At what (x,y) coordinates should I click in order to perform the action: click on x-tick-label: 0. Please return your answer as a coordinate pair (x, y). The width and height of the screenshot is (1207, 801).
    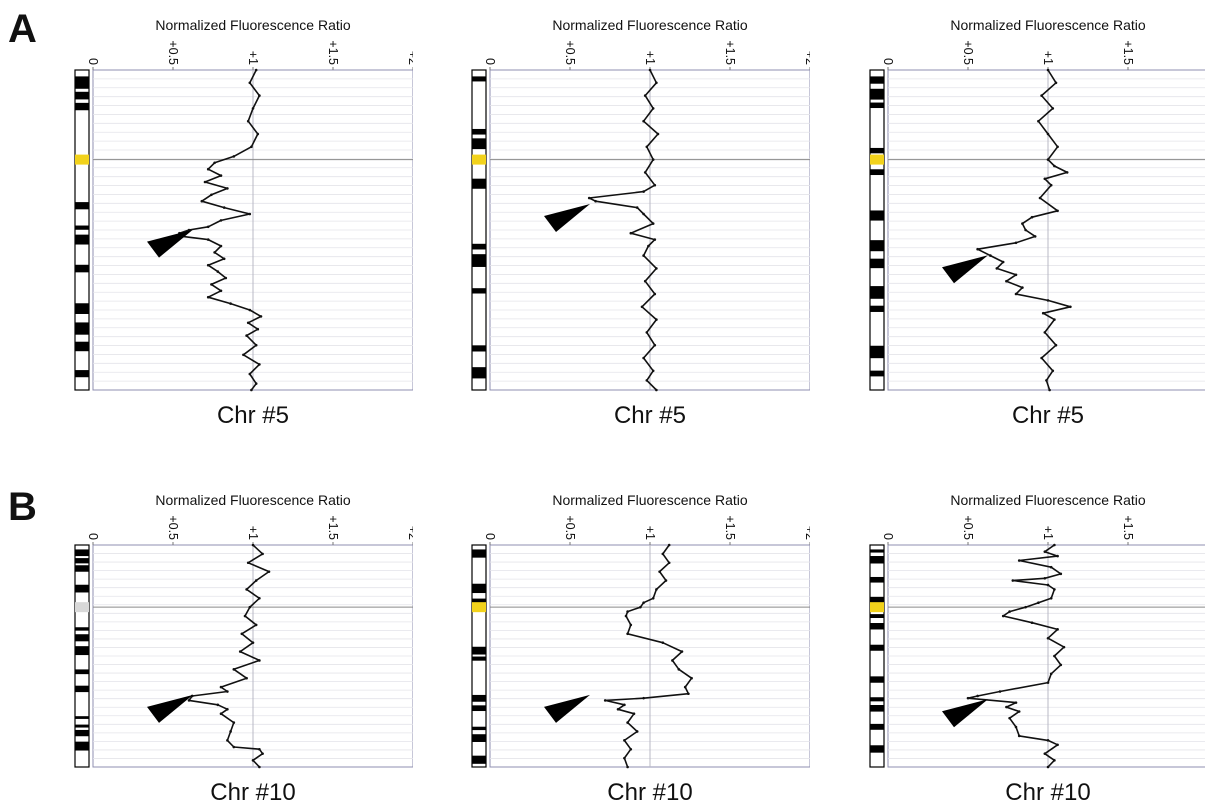
    Looking at the image, I should click on (888, 61).